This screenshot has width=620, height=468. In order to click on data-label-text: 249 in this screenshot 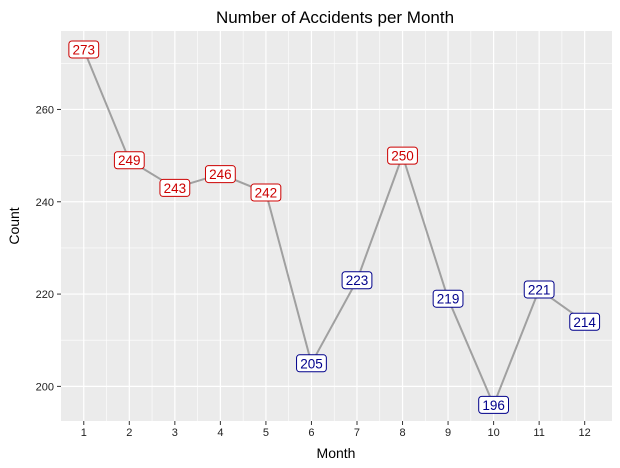, I will do `click(129, 160)`.